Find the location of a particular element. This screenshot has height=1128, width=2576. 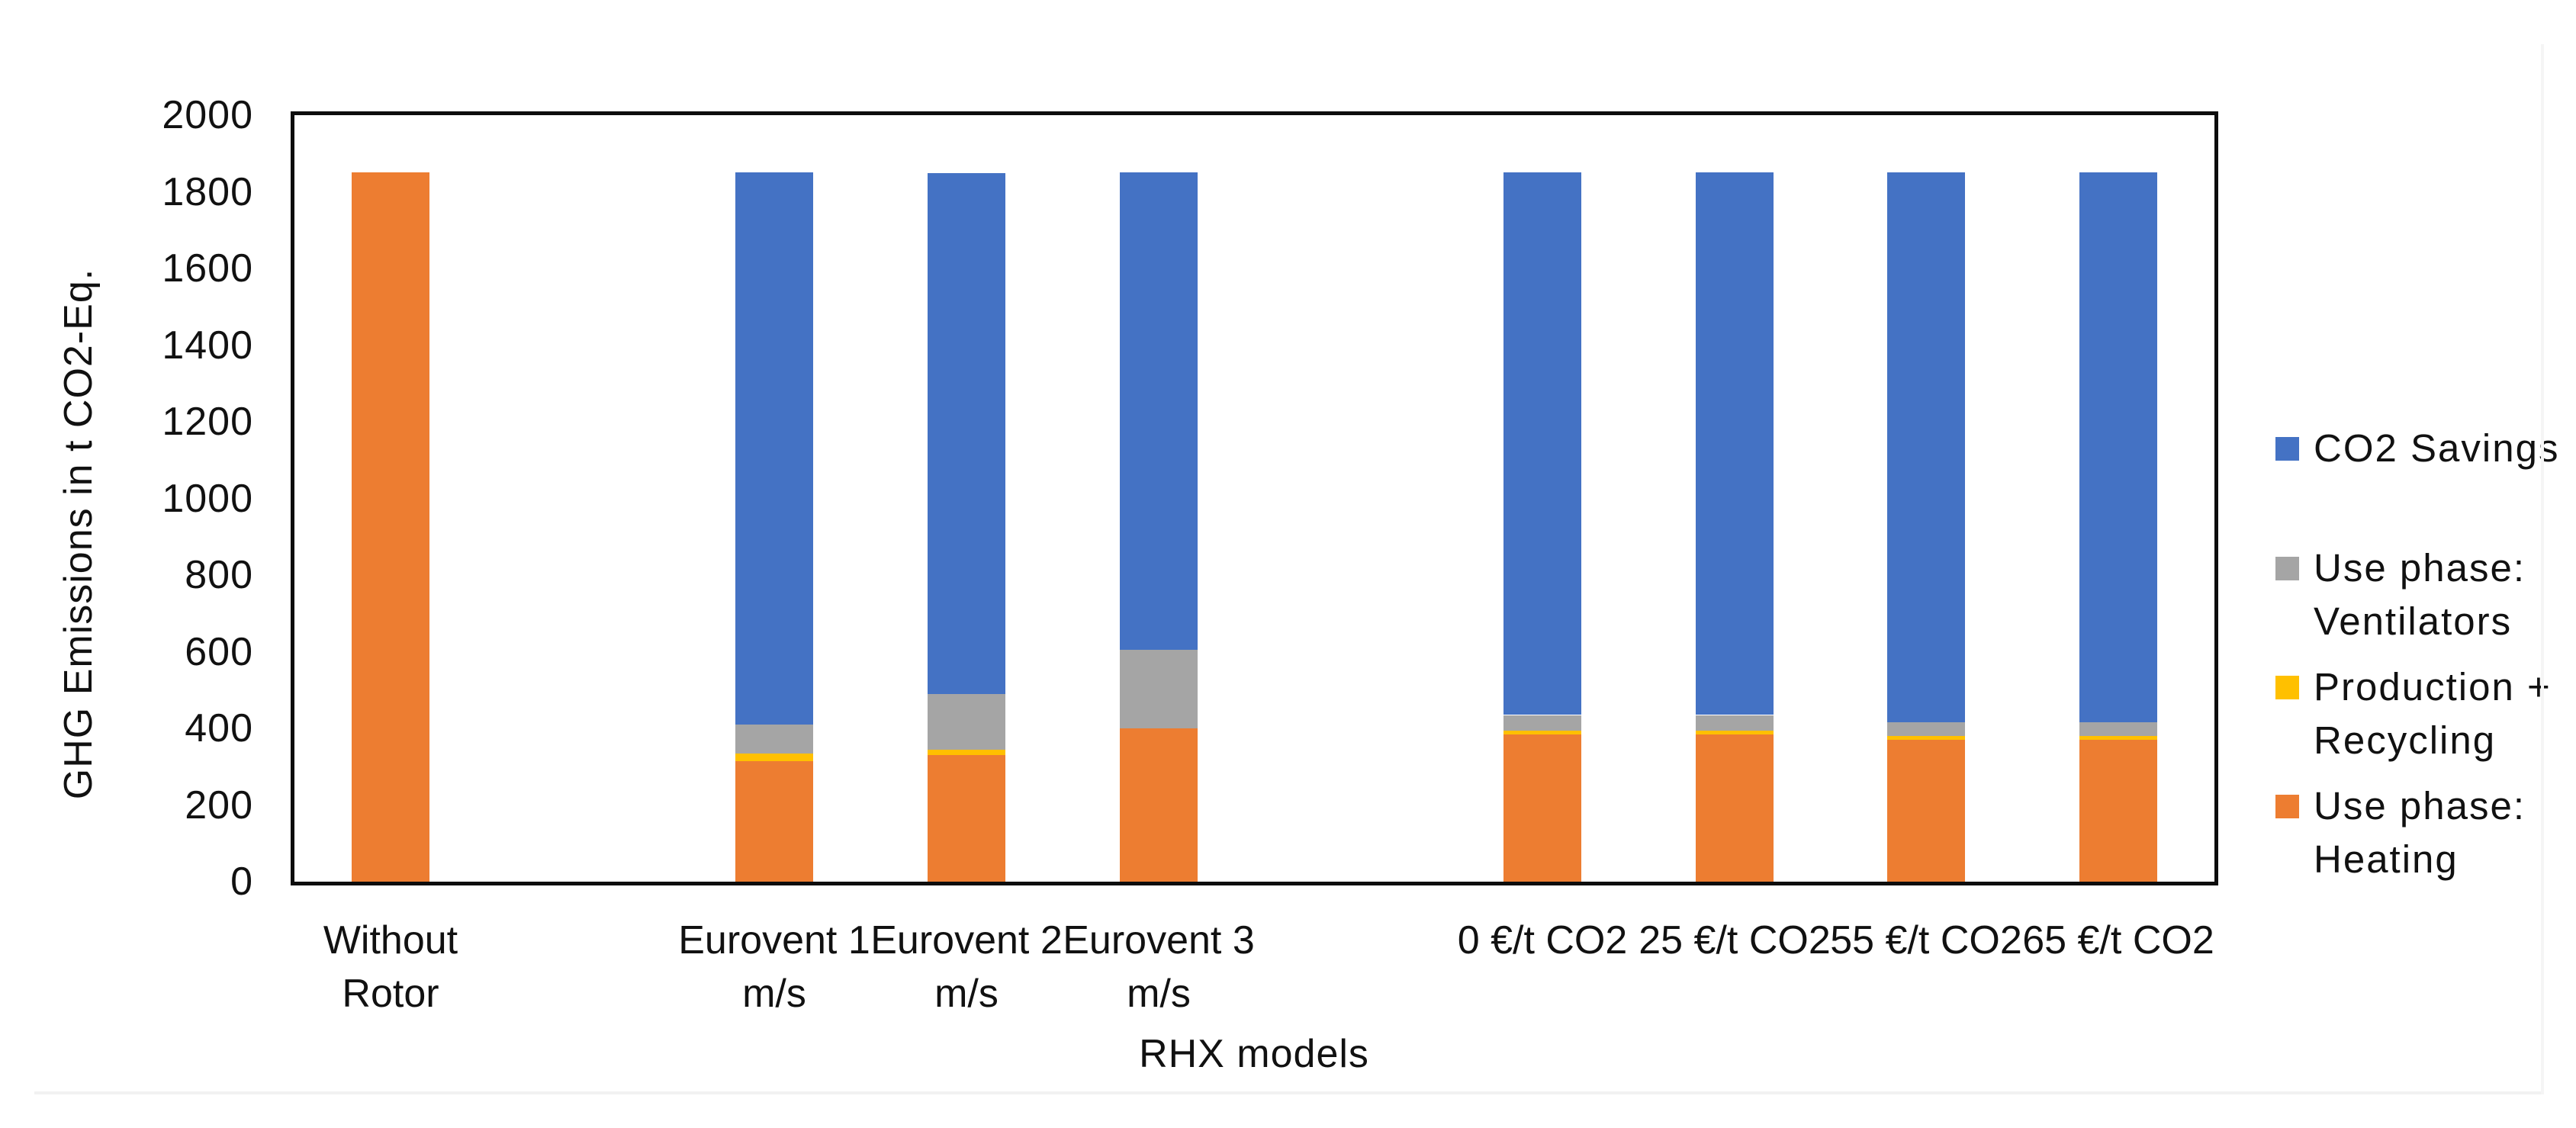

y-tick-label: 1800 is located at coordinates (207, 191).